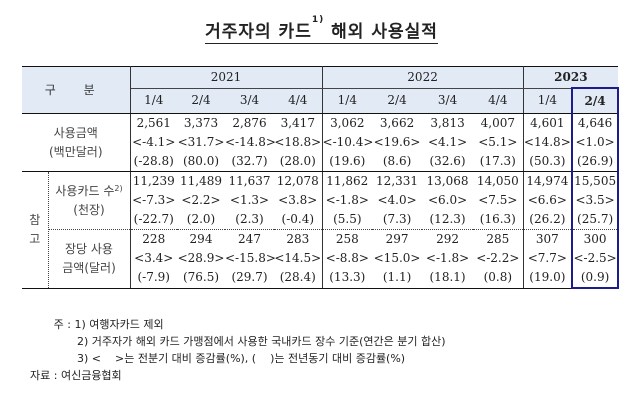 This screenshot has height=411, width=643. Describe the element at coordinates (89, 267) in the screenshot. I see `row-label-line2: 금액(달러)` at that location.